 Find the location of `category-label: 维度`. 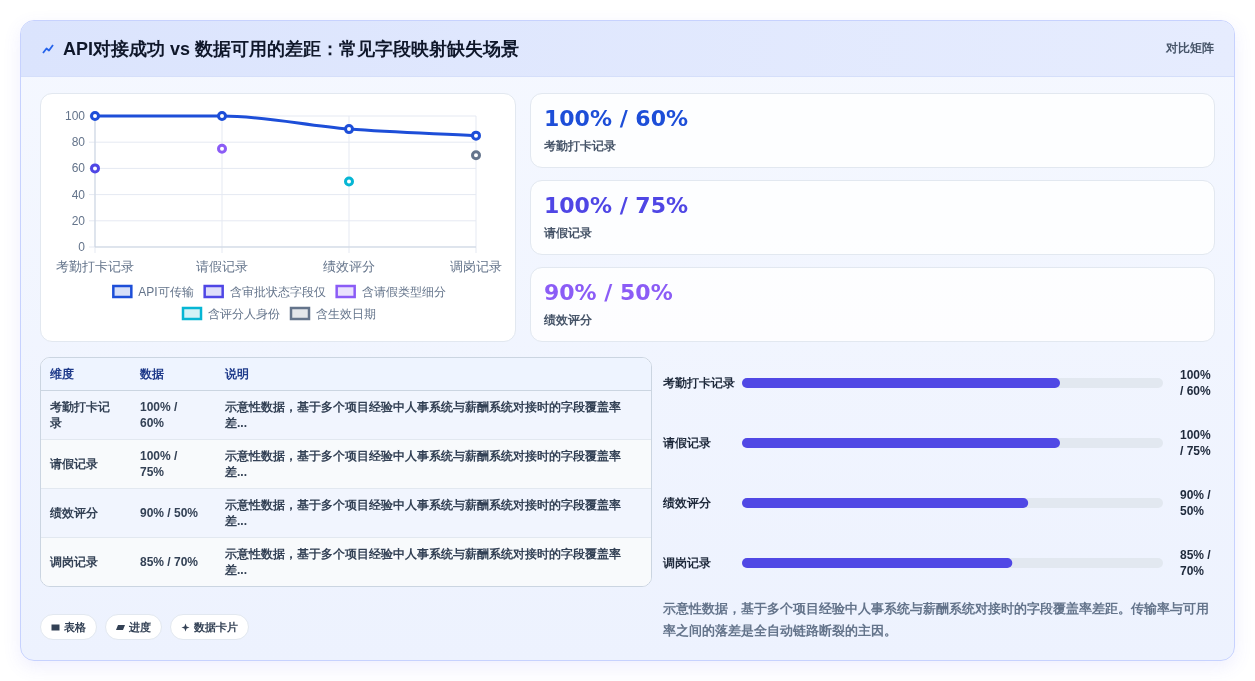

category-label: 维度 is located at coordinates (86, 374).